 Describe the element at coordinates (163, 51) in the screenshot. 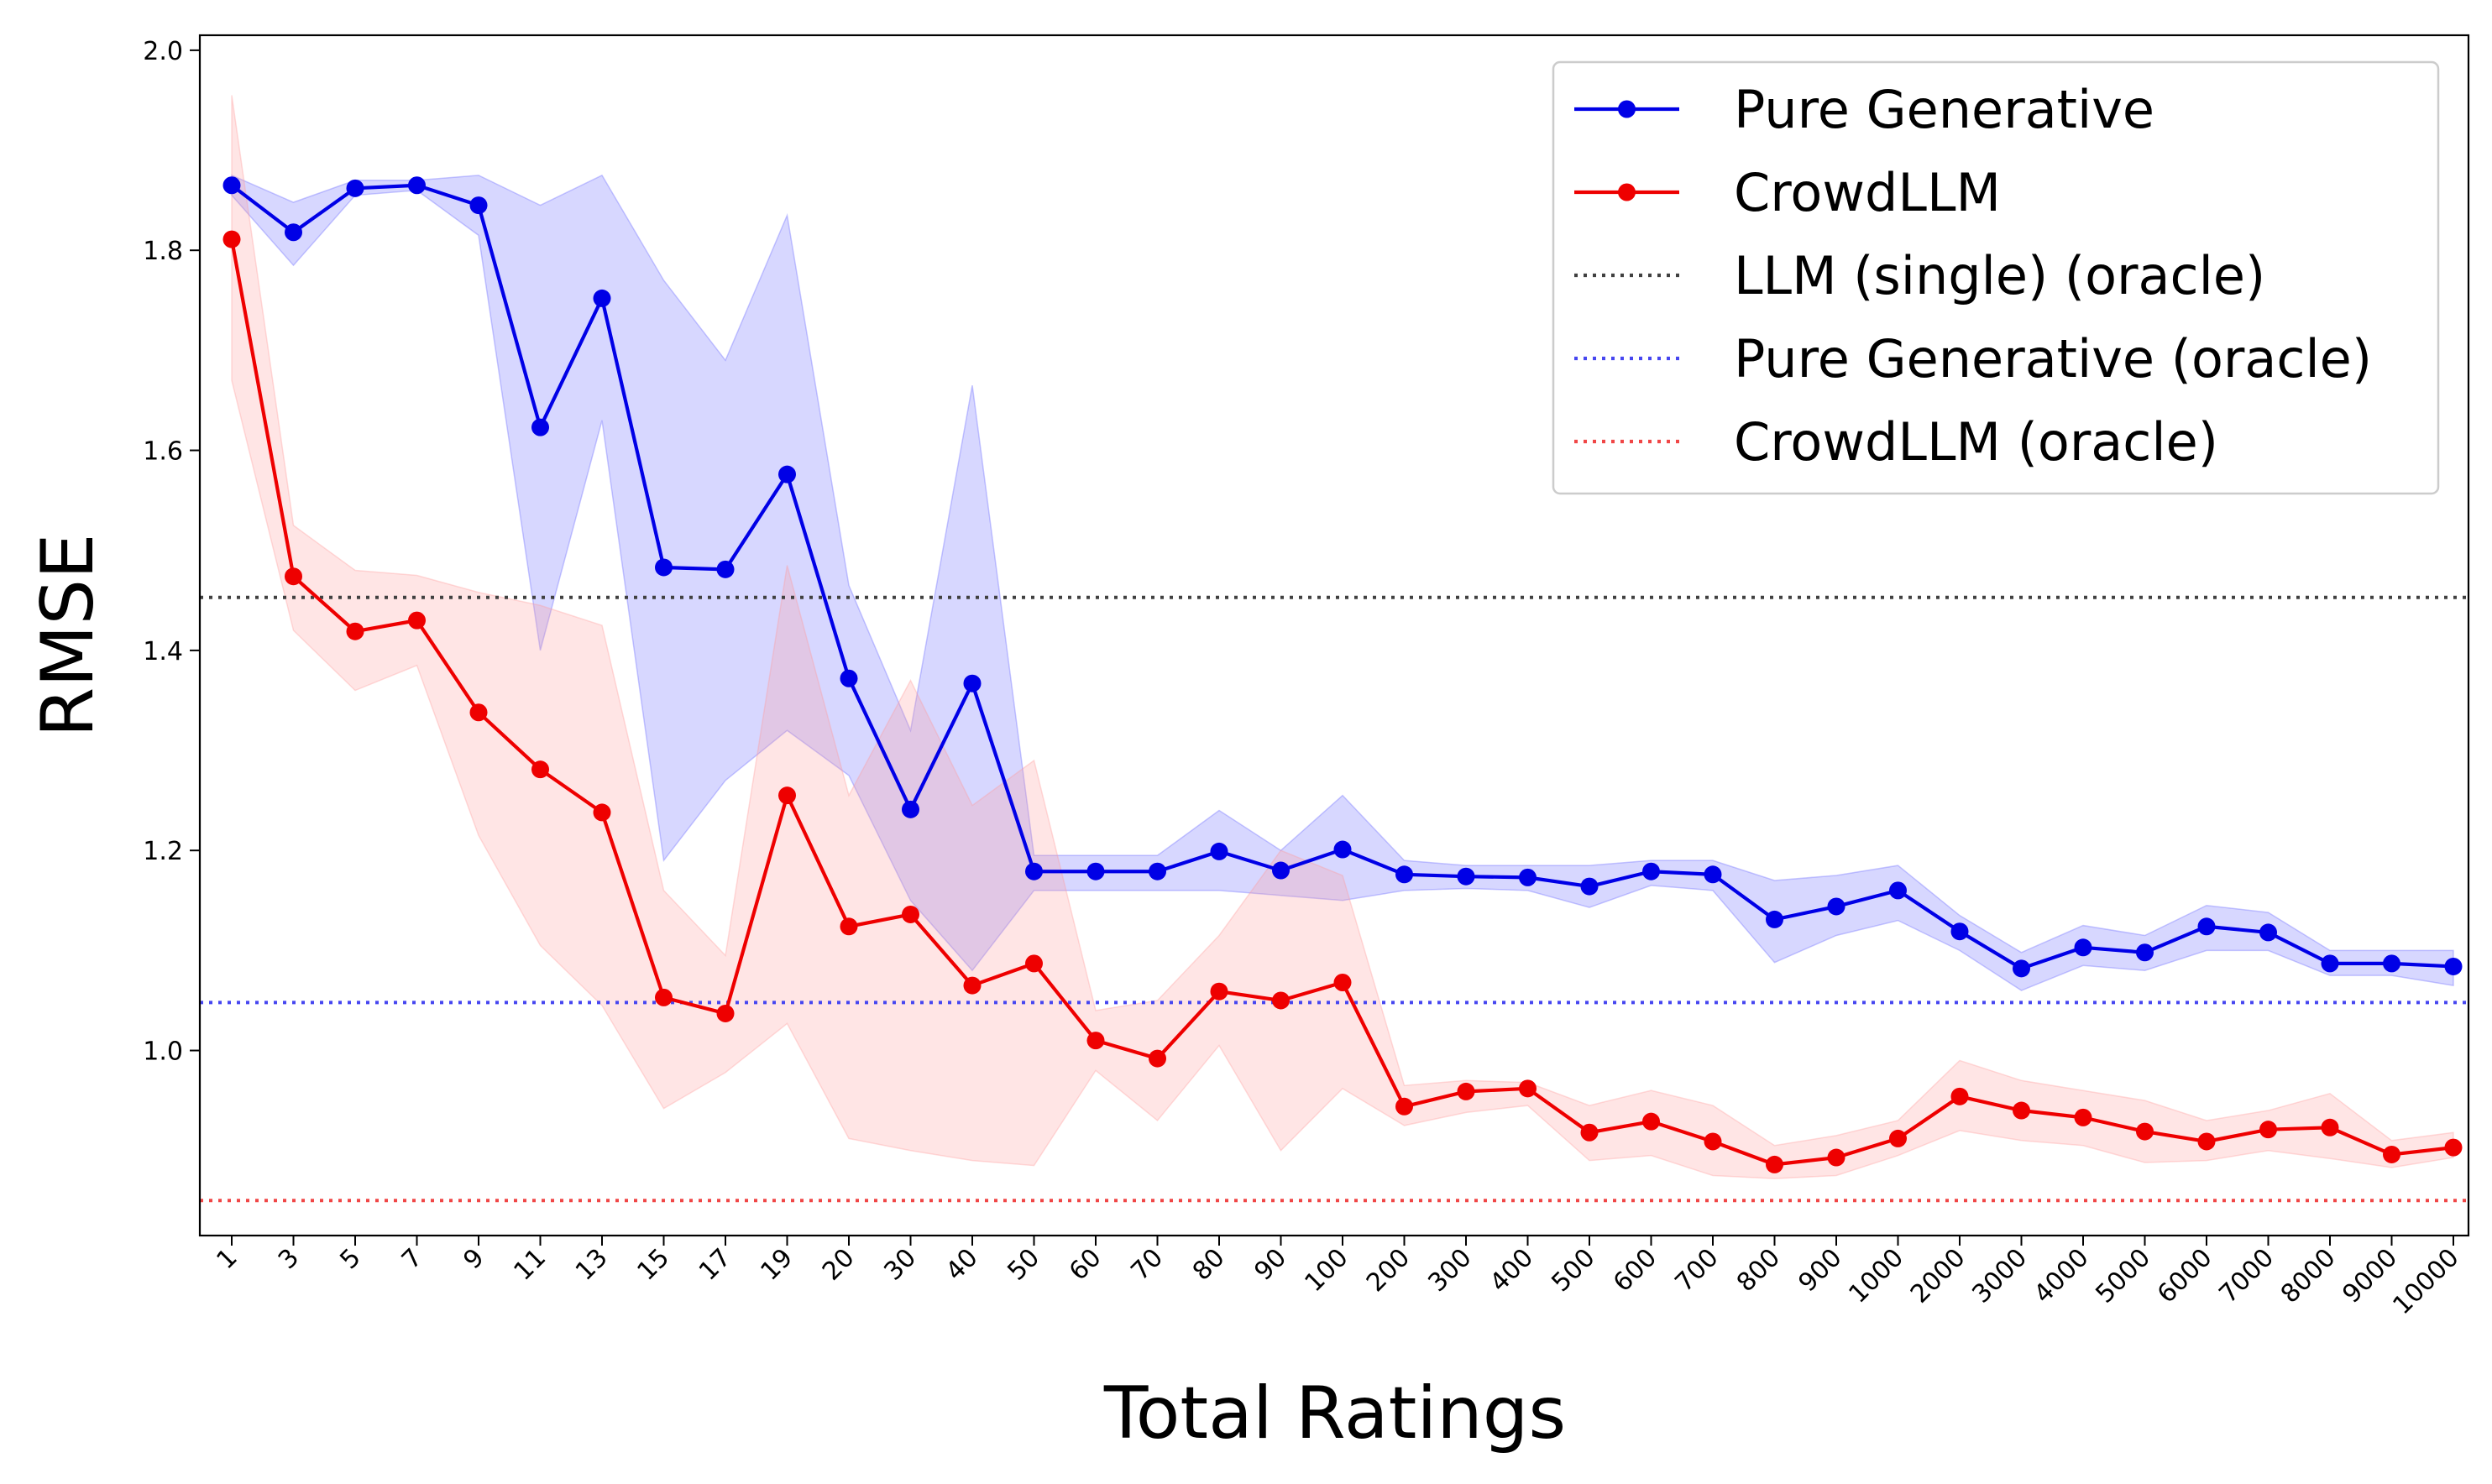

I see `y-tick-label: 2.0` at that location.